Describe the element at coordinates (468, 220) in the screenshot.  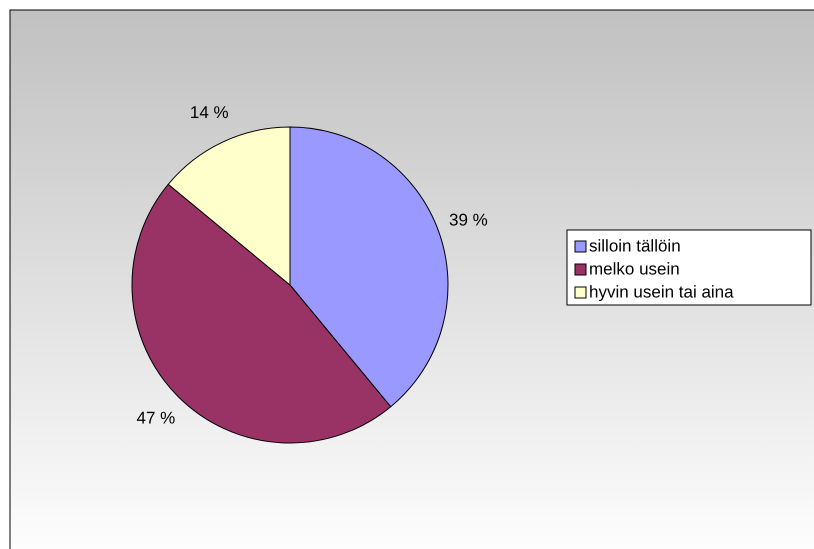
I see `data-label: 39 %` at that location.